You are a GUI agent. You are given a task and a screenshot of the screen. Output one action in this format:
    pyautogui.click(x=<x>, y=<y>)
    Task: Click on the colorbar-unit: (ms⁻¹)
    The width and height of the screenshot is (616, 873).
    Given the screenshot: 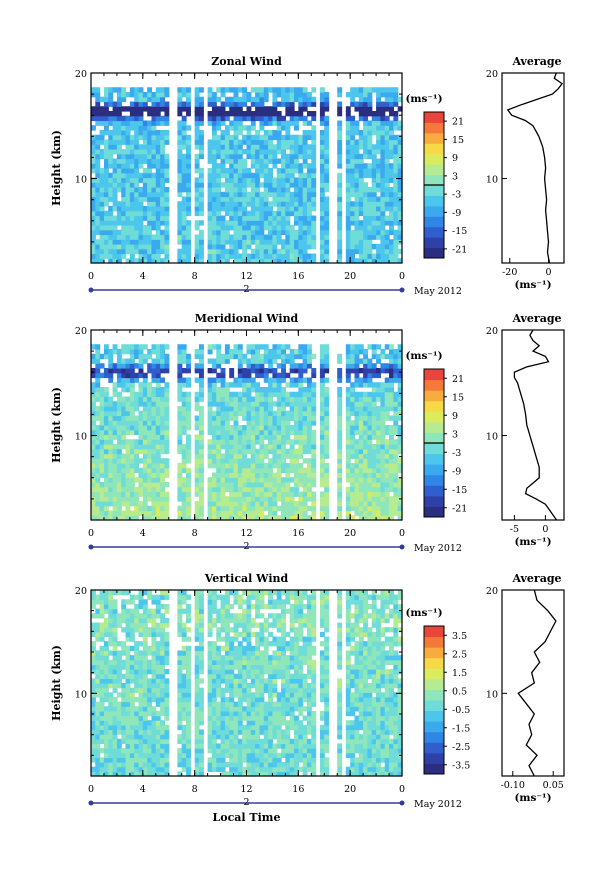 What is the action you would take?
    pyautogui.click(x=423, y=99)
    